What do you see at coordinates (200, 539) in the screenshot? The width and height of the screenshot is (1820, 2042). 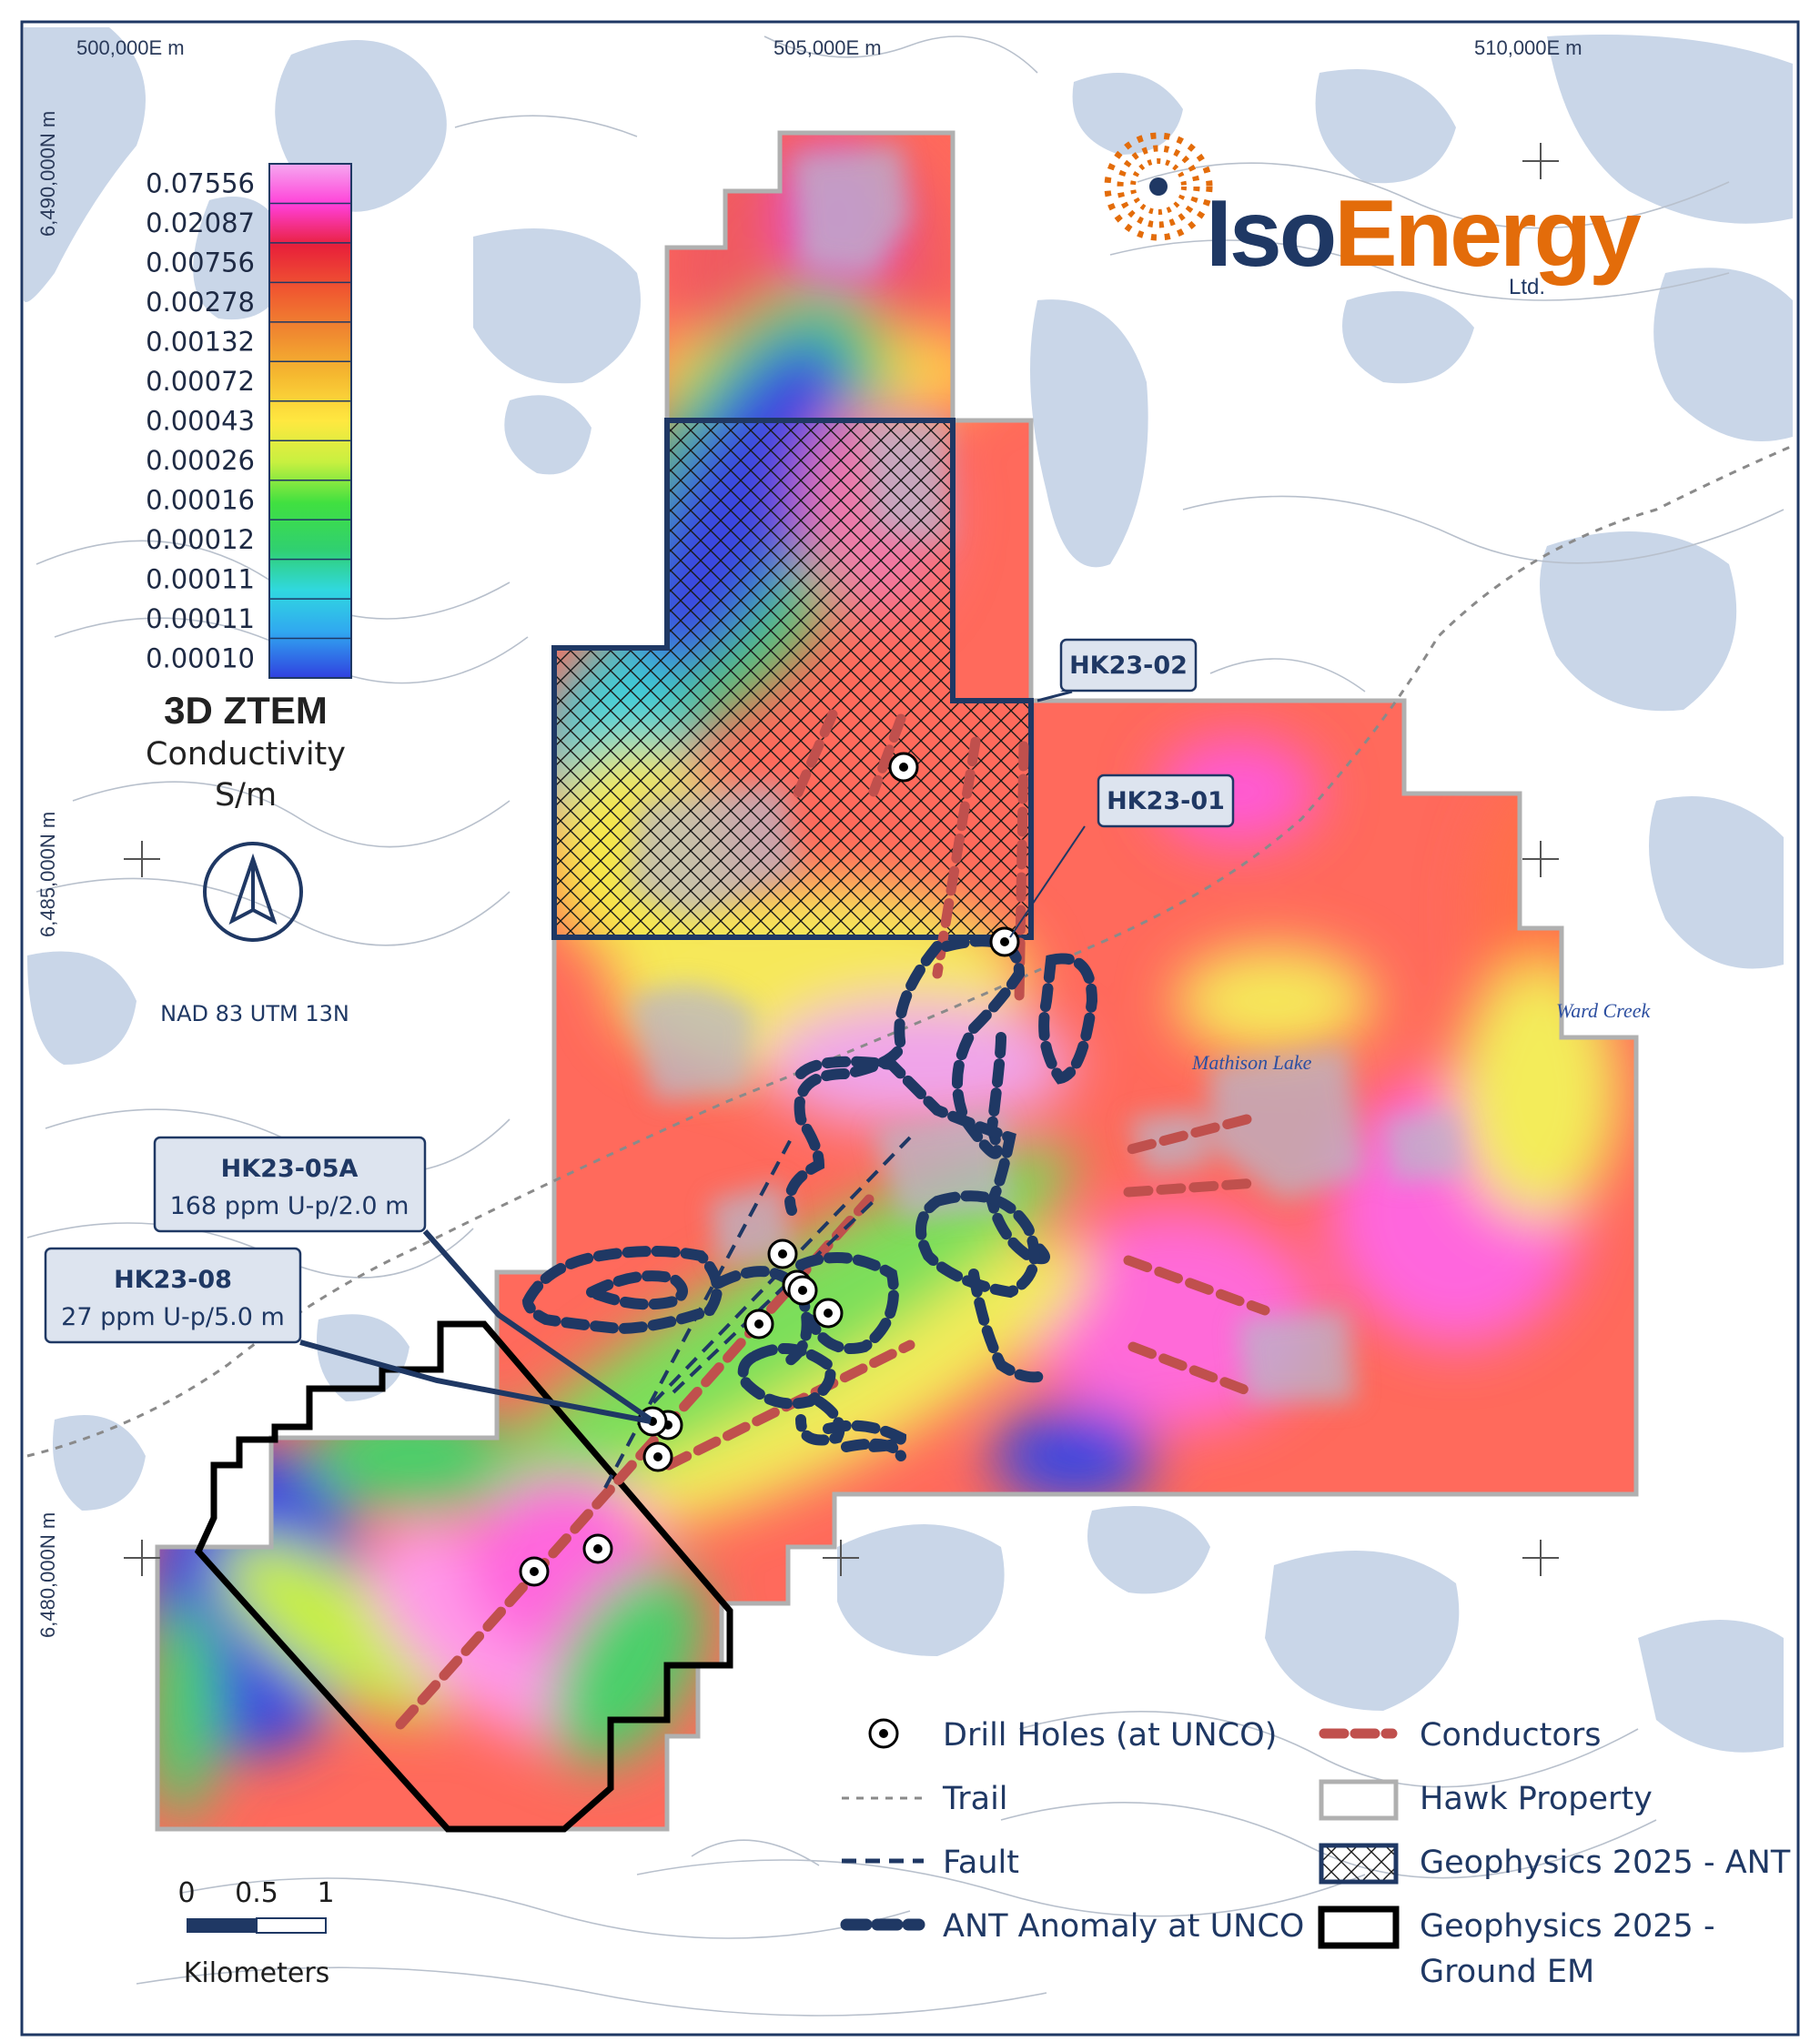 I see `colorbar-tick-label: 0.00012` at bounding box center [200, 539].